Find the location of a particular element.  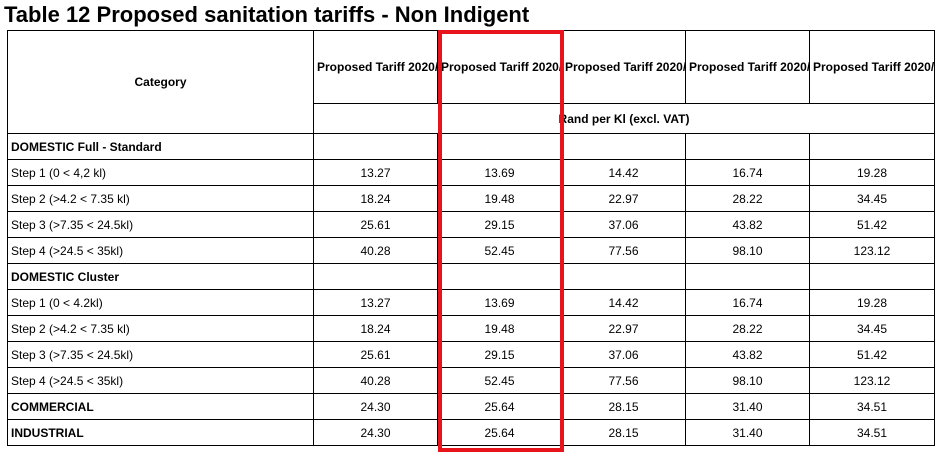

table-row: INDUSTRIAL 24.30 25.64 28.15 31.40 34.51 is located at coordinates (471, 432).